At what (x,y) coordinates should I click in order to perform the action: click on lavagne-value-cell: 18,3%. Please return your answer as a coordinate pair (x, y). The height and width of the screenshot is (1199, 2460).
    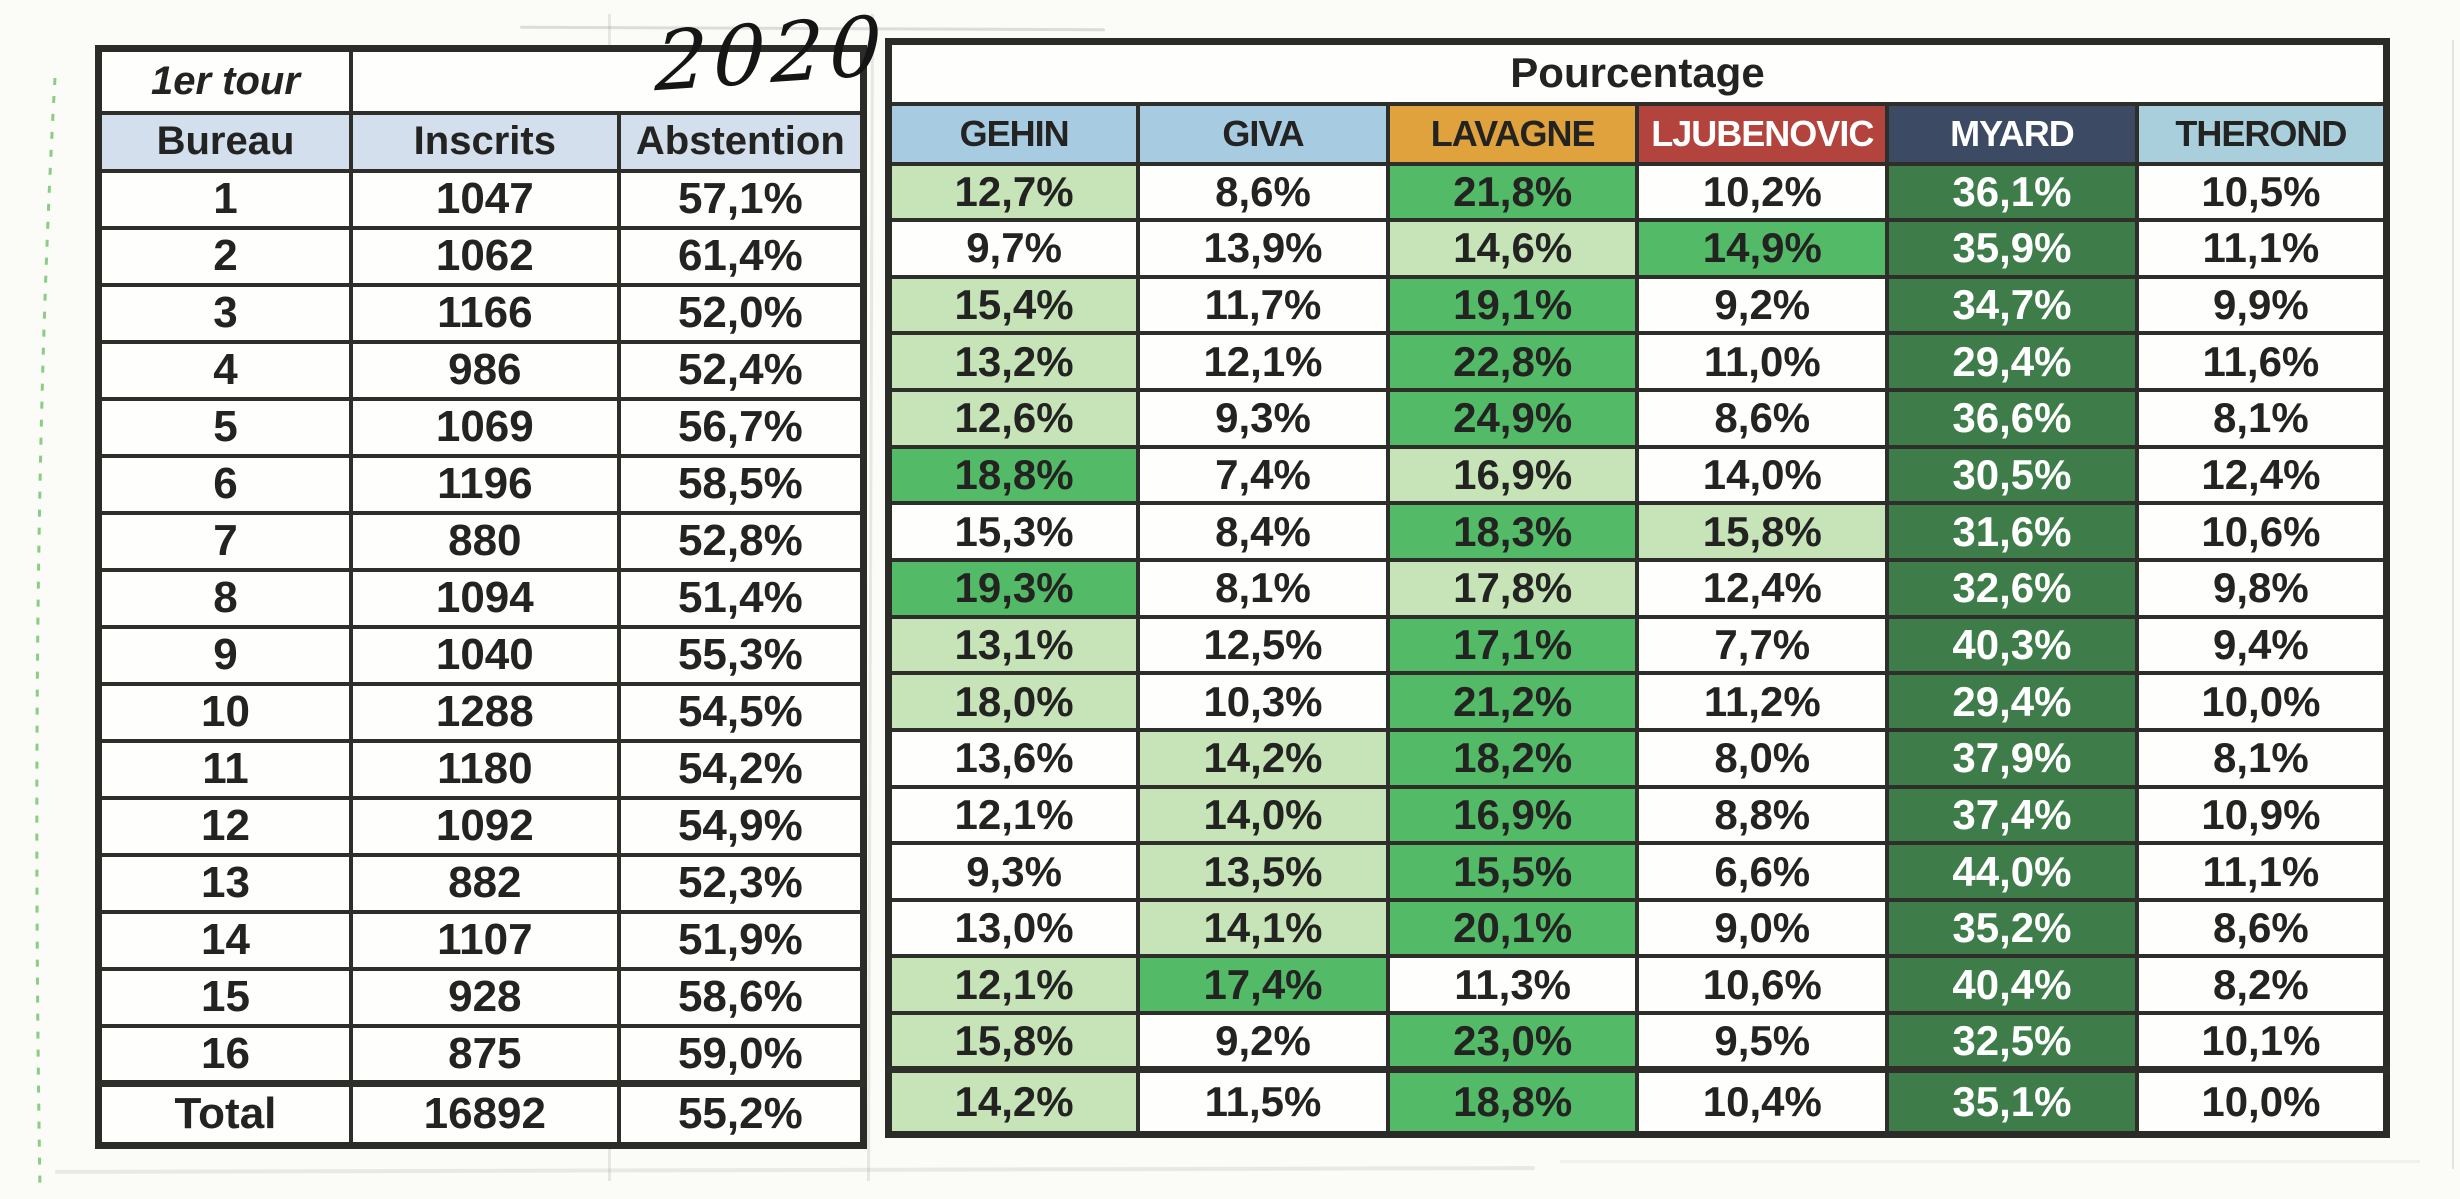
    Looking at the image, I should click on (1512, 531).